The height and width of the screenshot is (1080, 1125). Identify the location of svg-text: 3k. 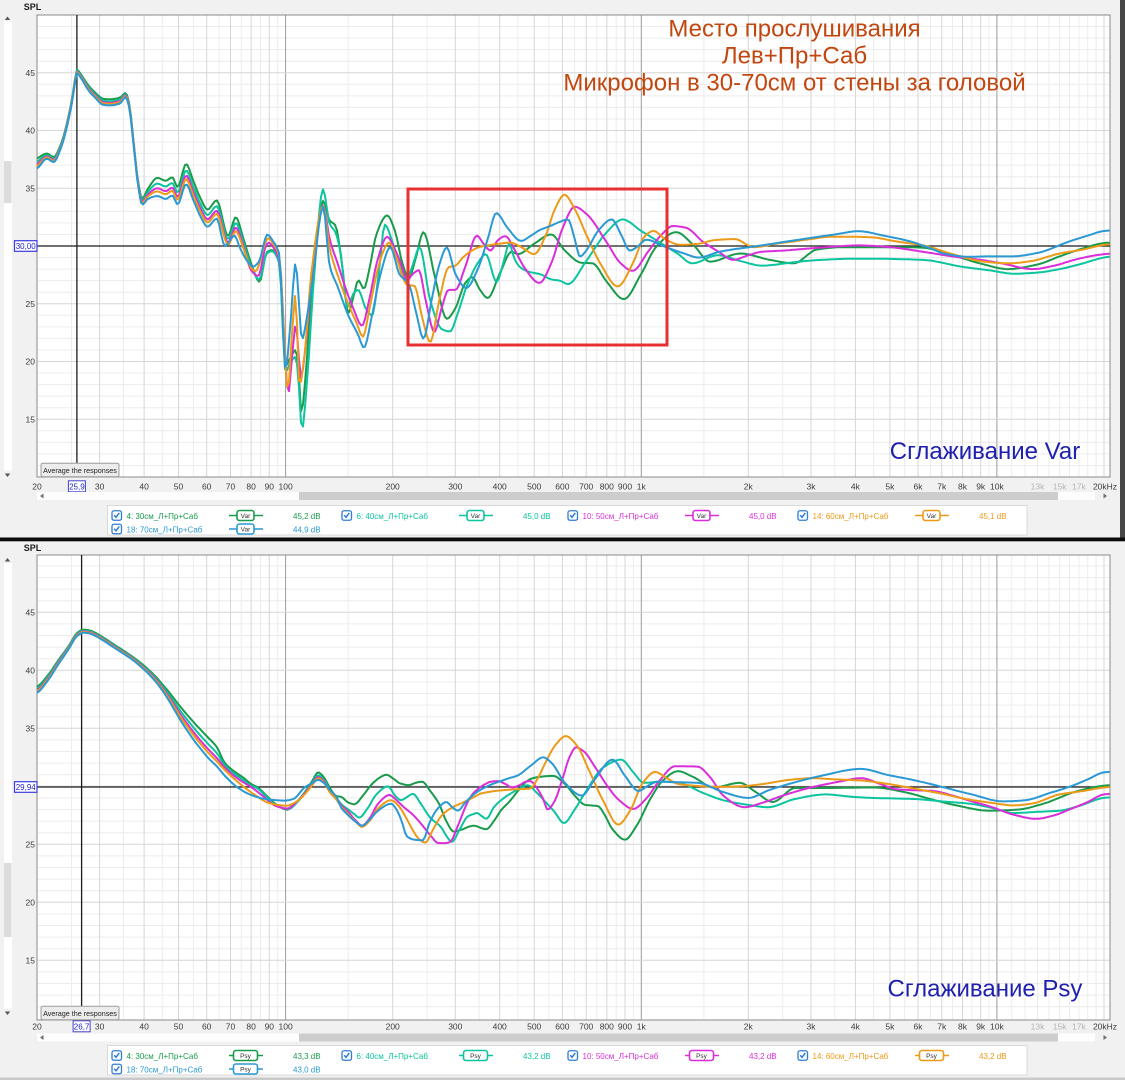
(812, 487).